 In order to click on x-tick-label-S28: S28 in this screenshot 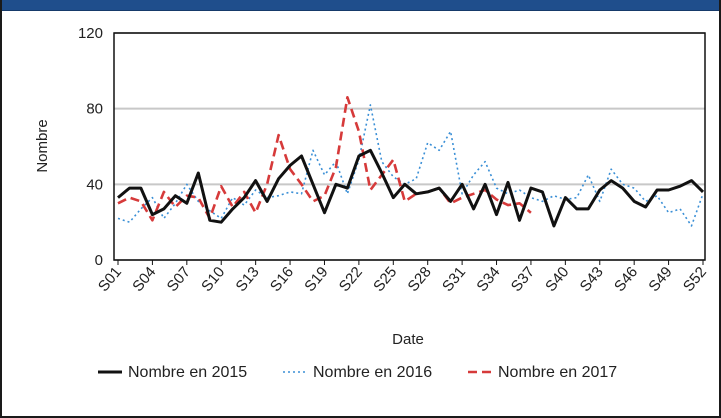, I will do `click(420, 279)`.